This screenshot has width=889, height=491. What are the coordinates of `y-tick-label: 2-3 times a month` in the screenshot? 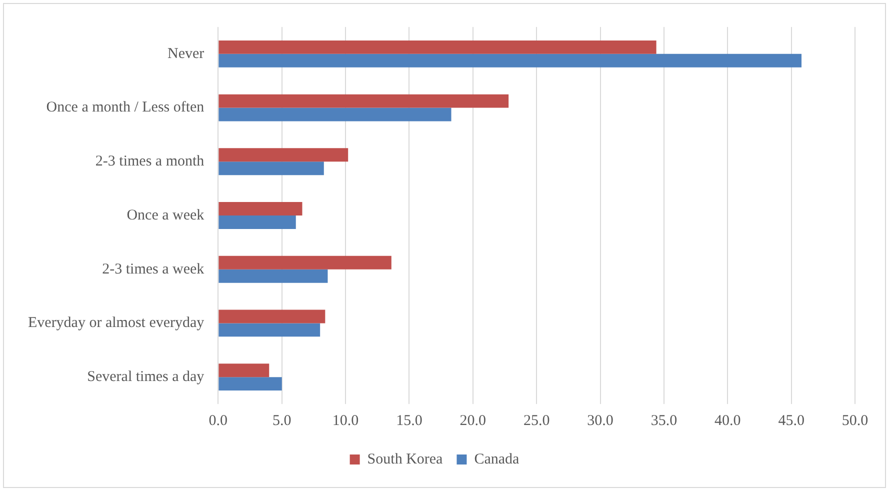 It's located at (150, 162).